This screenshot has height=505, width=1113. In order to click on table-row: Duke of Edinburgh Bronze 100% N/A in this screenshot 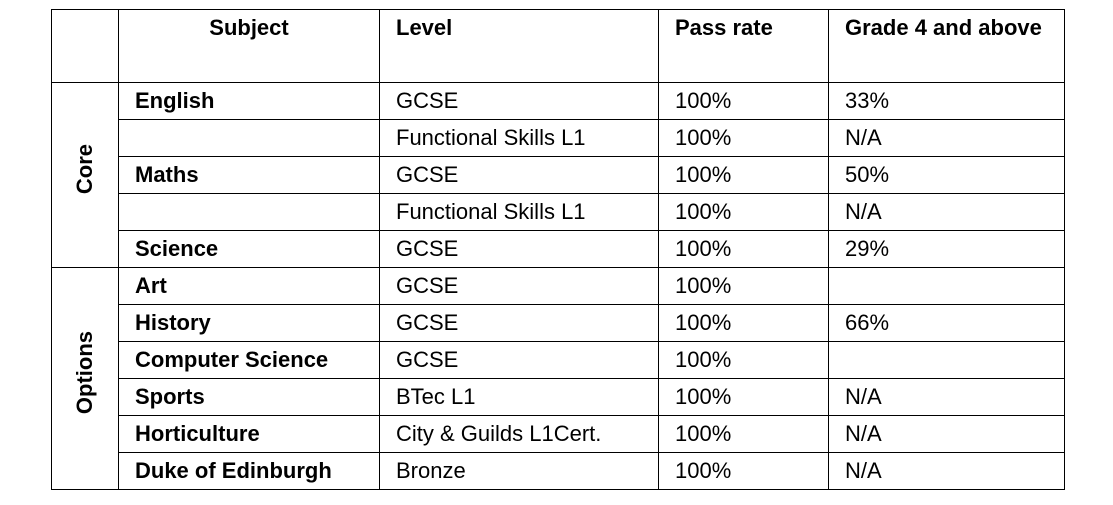, I will do `click(558, 471)`.